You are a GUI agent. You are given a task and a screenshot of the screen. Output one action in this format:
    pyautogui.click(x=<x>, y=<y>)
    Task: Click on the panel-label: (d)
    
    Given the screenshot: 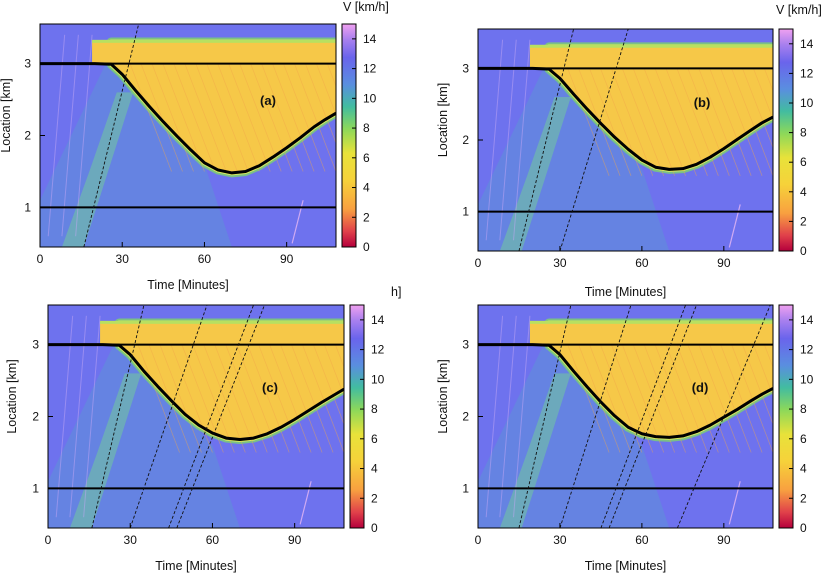 What is the action you would take?
    pyautogui.click(x=700, y=387)
    